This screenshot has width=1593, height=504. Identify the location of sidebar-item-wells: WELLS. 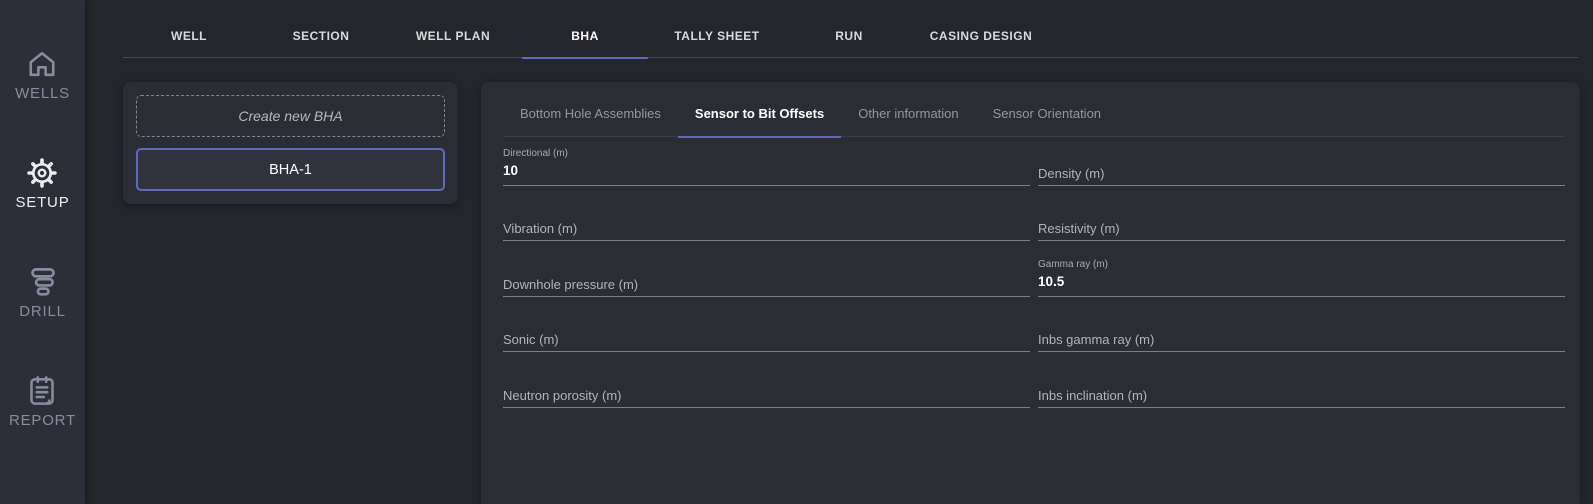
(42, 74).